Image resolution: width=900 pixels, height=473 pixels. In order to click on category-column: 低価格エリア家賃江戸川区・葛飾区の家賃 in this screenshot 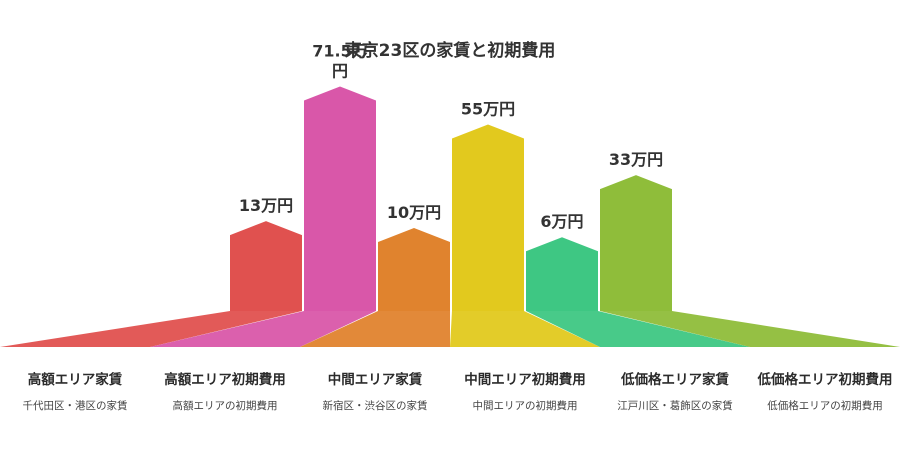, I will do `click(675, 392)`.